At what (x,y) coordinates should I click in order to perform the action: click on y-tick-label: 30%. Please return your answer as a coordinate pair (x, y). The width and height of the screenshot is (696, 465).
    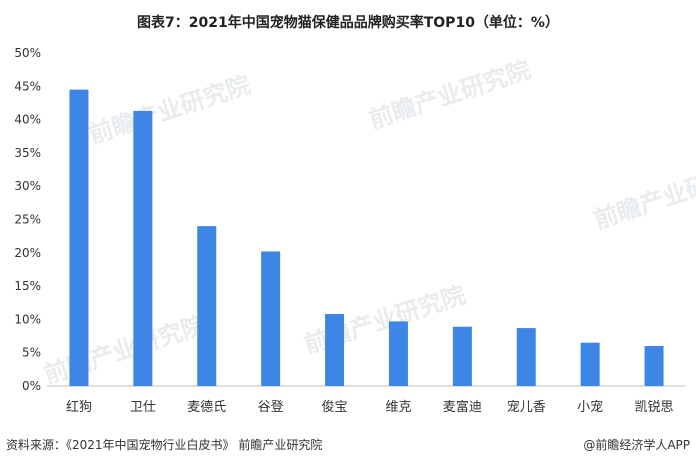
    Looking at the image, I should click on (27, 186).